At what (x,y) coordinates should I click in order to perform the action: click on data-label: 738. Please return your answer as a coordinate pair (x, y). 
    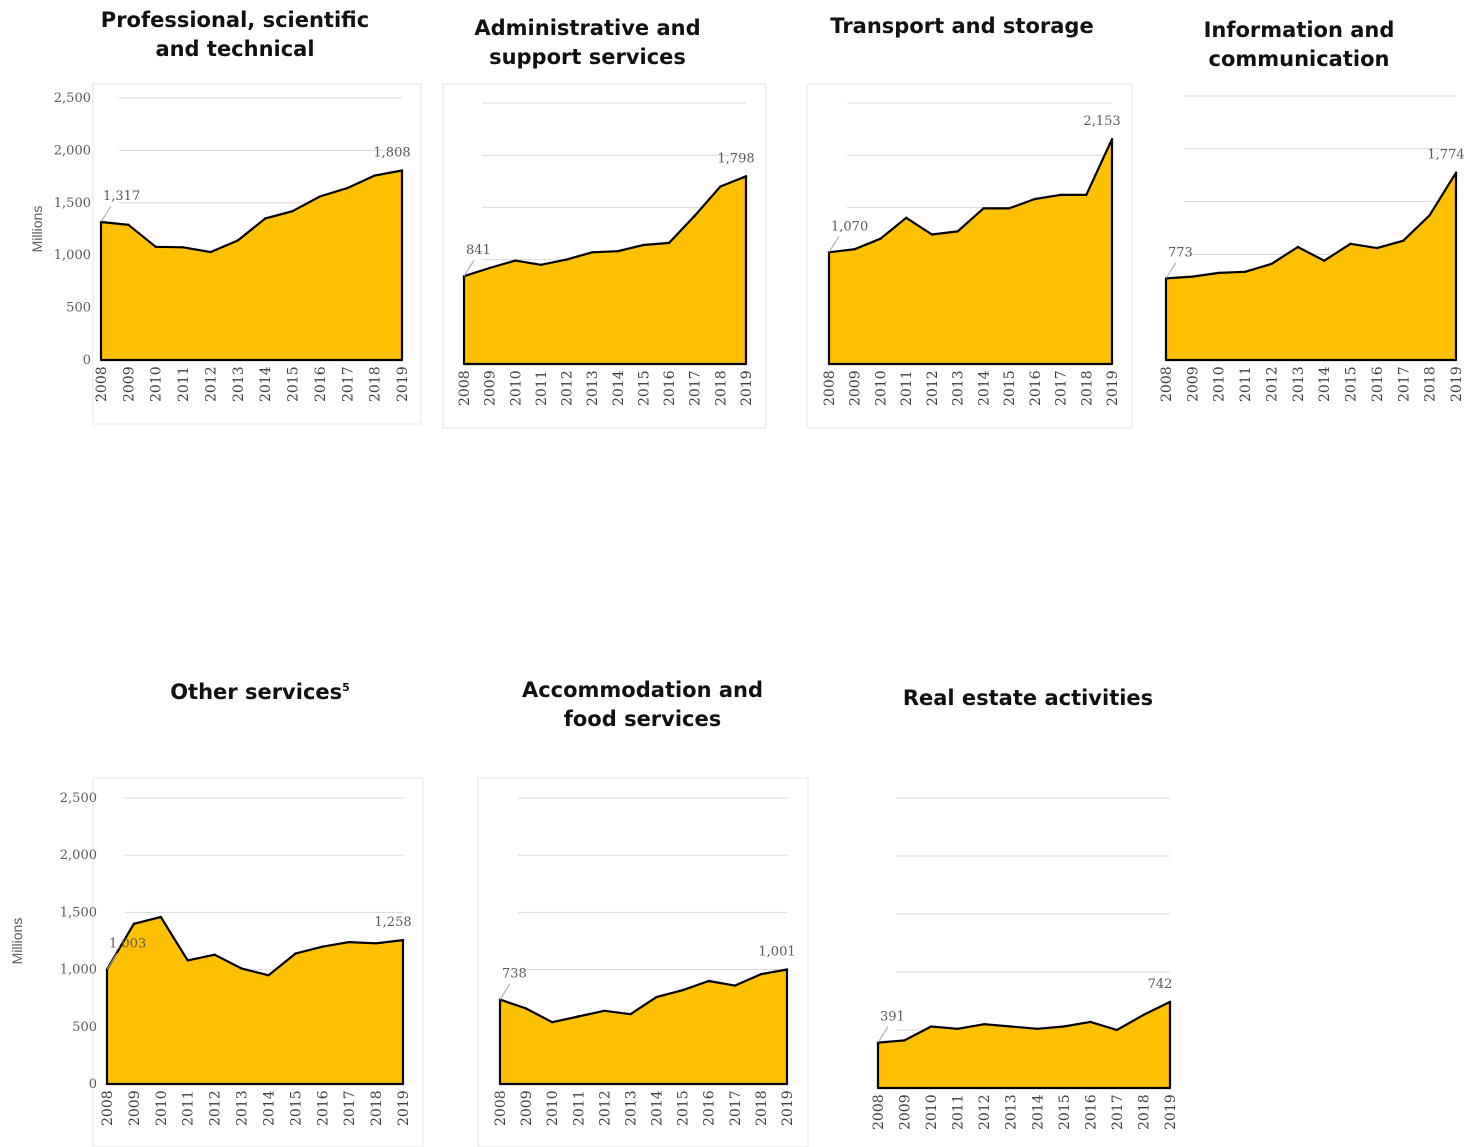
    Looking at the image, I should click on (514, 974).